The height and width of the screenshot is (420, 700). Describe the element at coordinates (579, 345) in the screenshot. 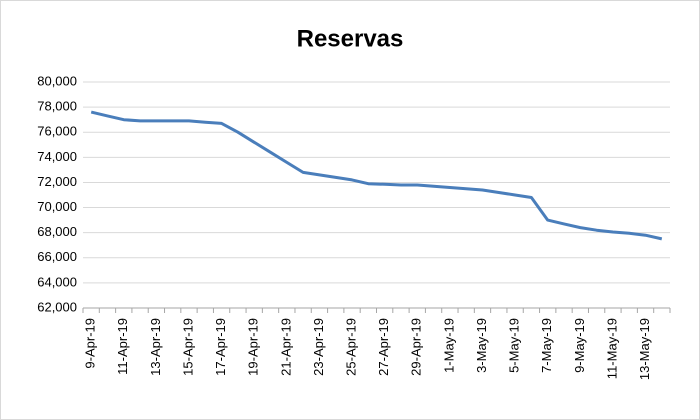

I see `x-tick-label: 9-May-19` at that location.